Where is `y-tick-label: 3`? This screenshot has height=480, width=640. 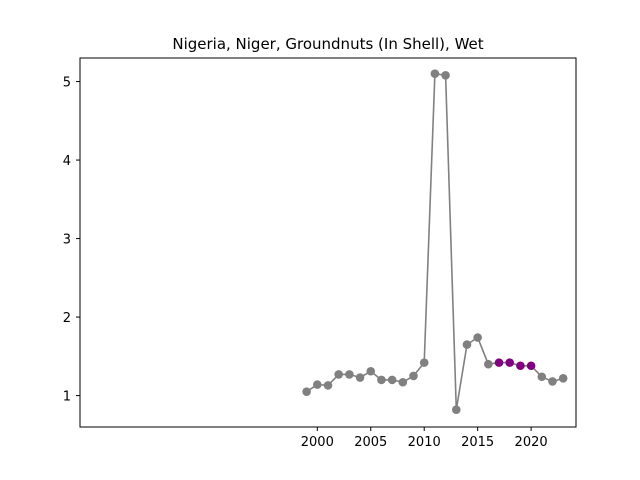 y-tick-label: 3 is located at coordinates (67, 240).